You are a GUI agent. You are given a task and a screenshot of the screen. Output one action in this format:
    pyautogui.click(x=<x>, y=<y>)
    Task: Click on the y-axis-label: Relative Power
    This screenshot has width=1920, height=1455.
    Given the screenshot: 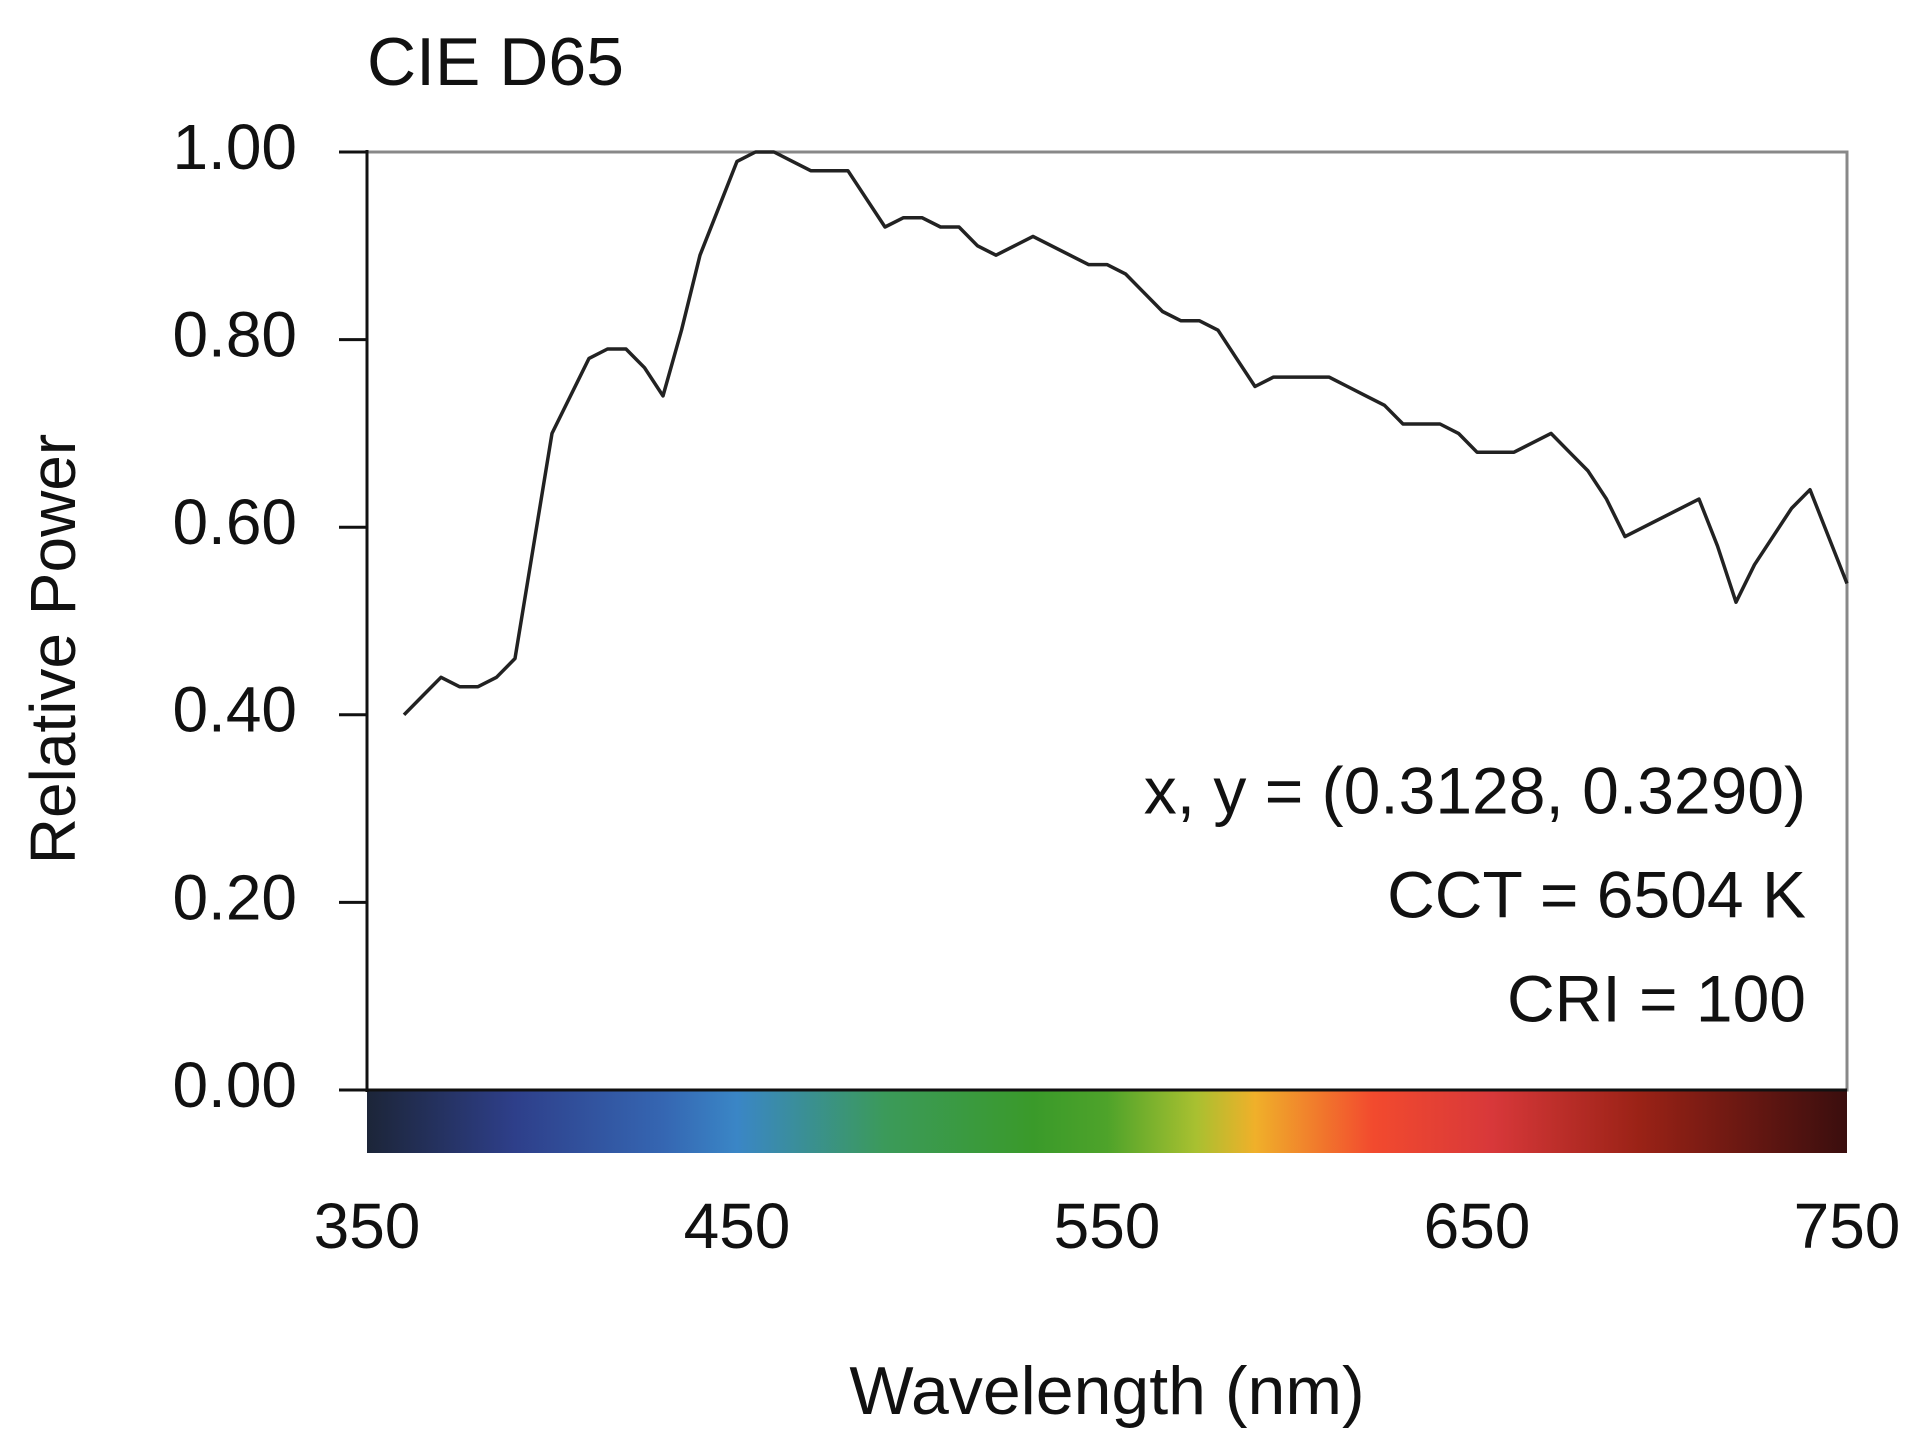 What is the action you would take?
    pyautogui.click(x=53, y=649)
    